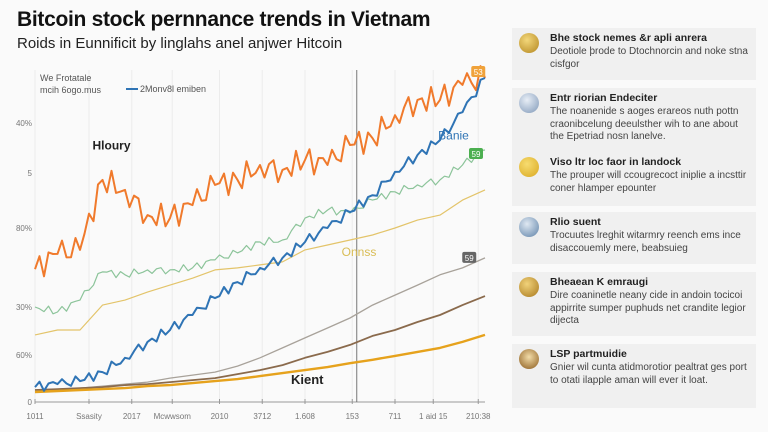 Image resolution: width=768 pixels, height=432 pixels. What do you see at coordinates (616, 162) in the screenshot?
I see `card-title: Viso ltr loc faor in landock` at bounding box center [616, 162].